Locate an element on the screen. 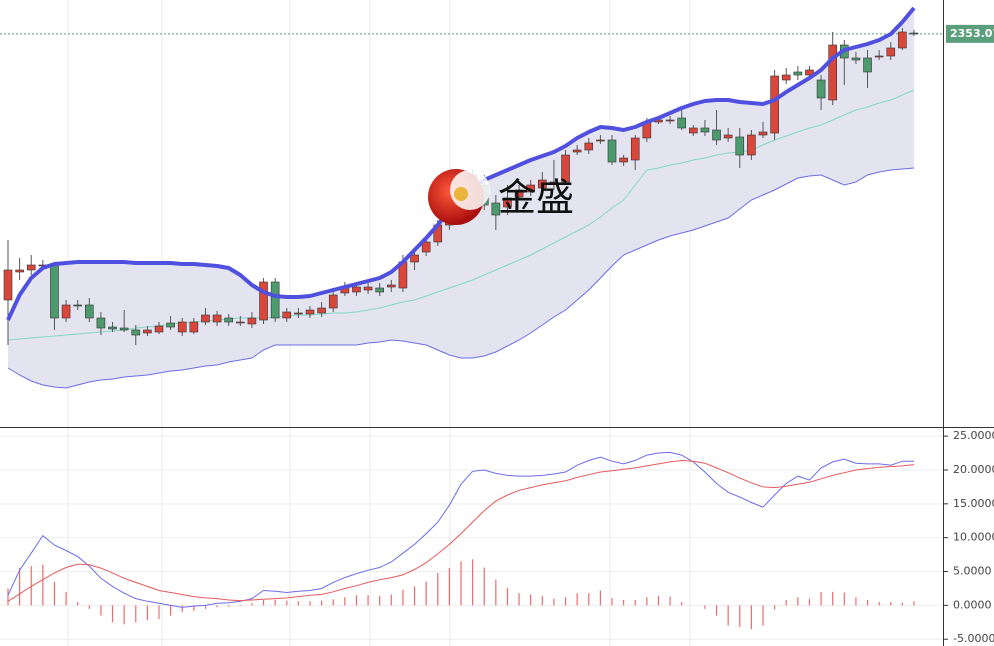 The height and width of the screenshot is (646, 994). last-price-tag is located at coordinates (970, 33).